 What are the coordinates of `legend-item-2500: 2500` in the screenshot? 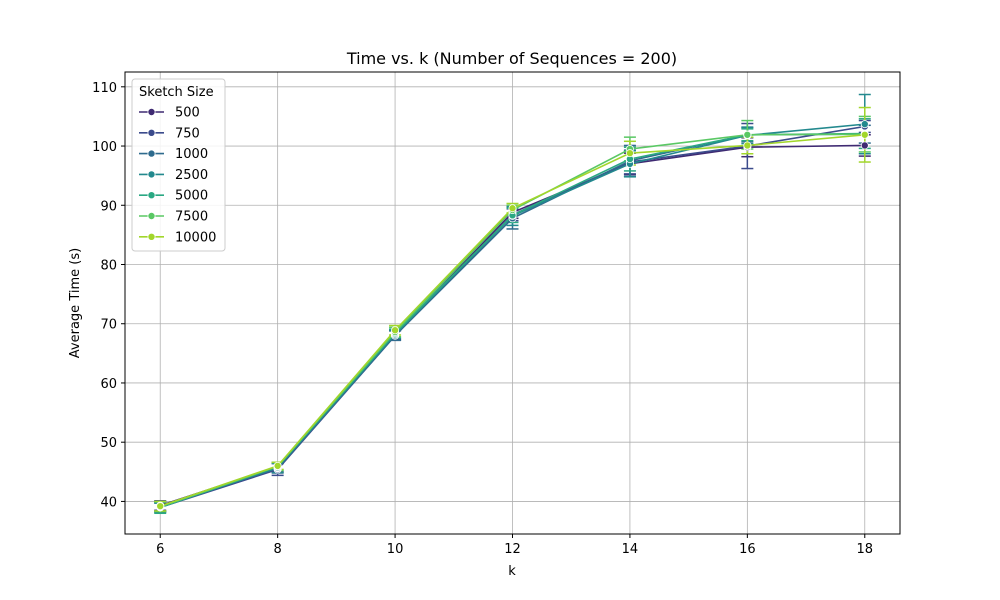 It's located at (173, 175).